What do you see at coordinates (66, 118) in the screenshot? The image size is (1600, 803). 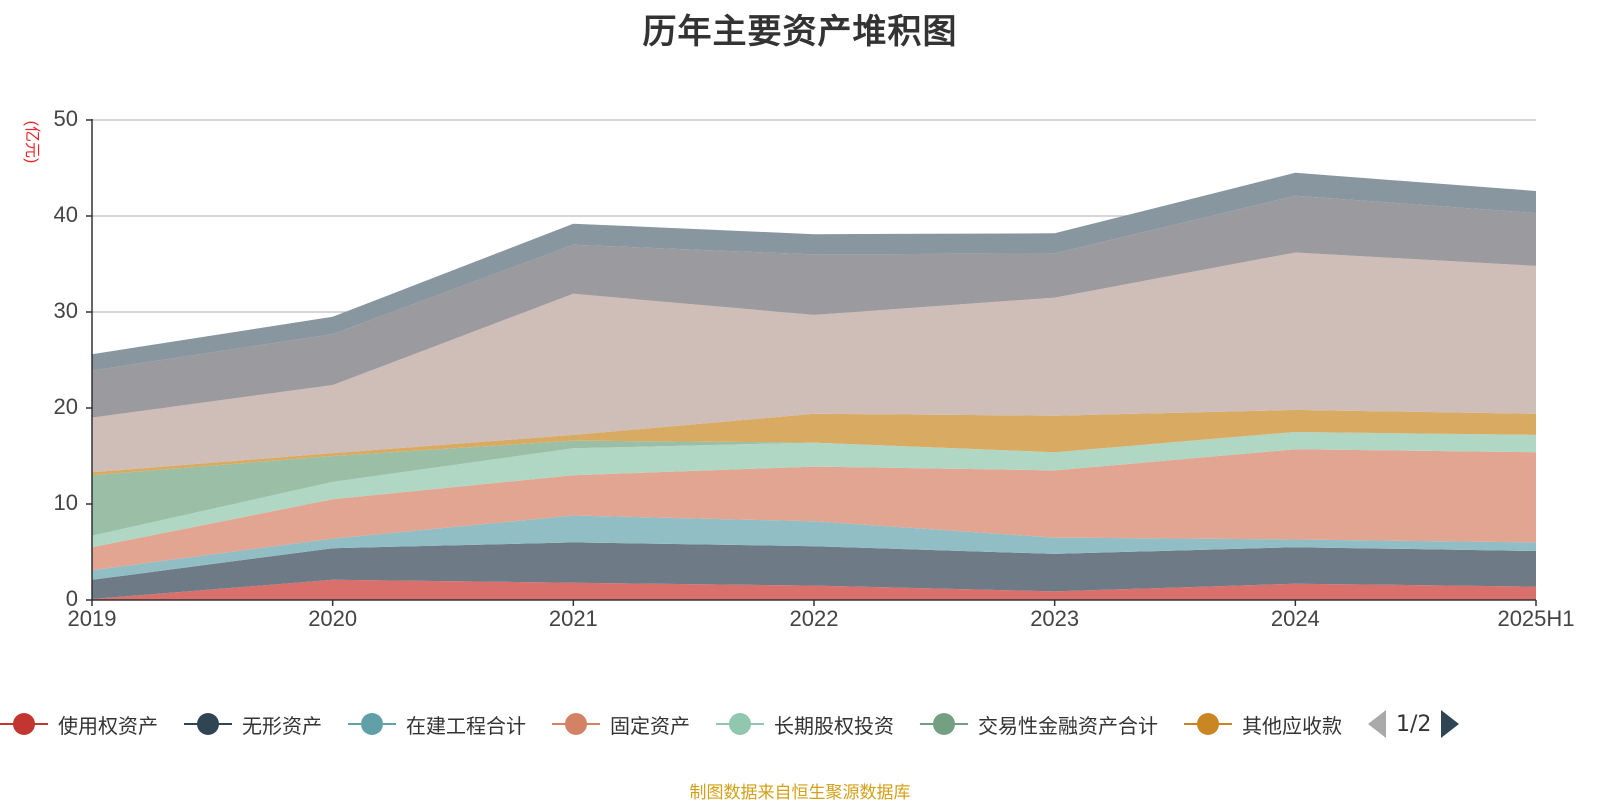 I see `y-tick-label: 50` at bounding box center [66, 118].